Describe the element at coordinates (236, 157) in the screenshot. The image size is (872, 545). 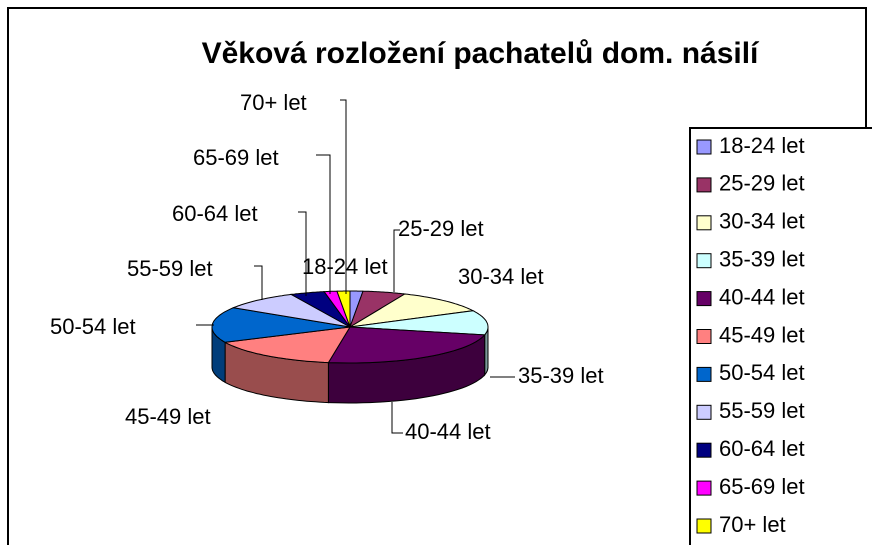
I see `data-label: 65-69 let` at that location.